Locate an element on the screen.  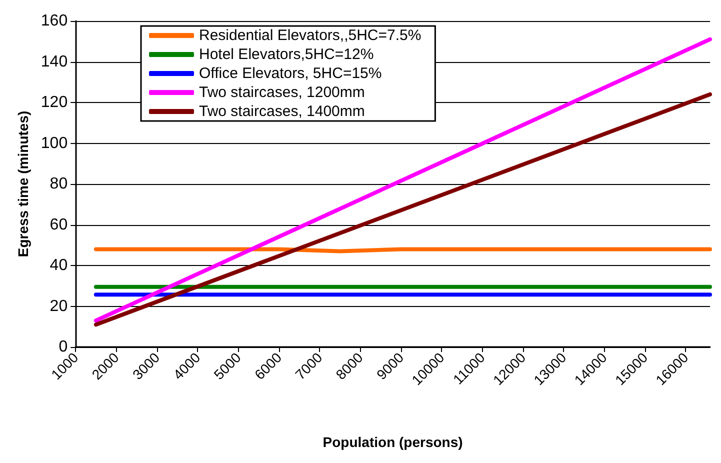
y-tick-label: 160 is located at coordinates (54, 21).